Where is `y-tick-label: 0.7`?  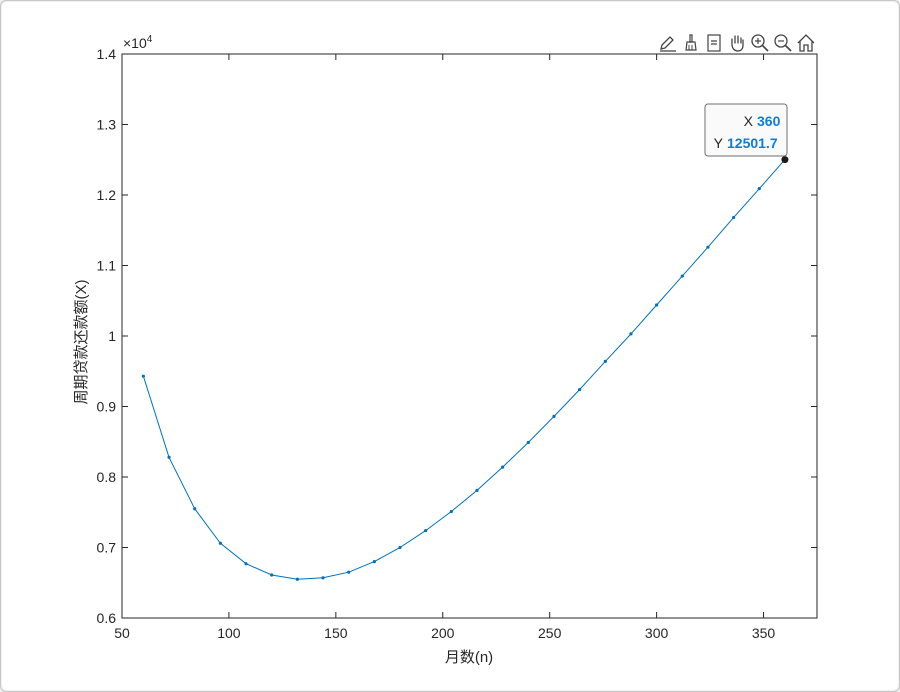
y-tick-label: 0.7 is located at coordinates (107, 548).